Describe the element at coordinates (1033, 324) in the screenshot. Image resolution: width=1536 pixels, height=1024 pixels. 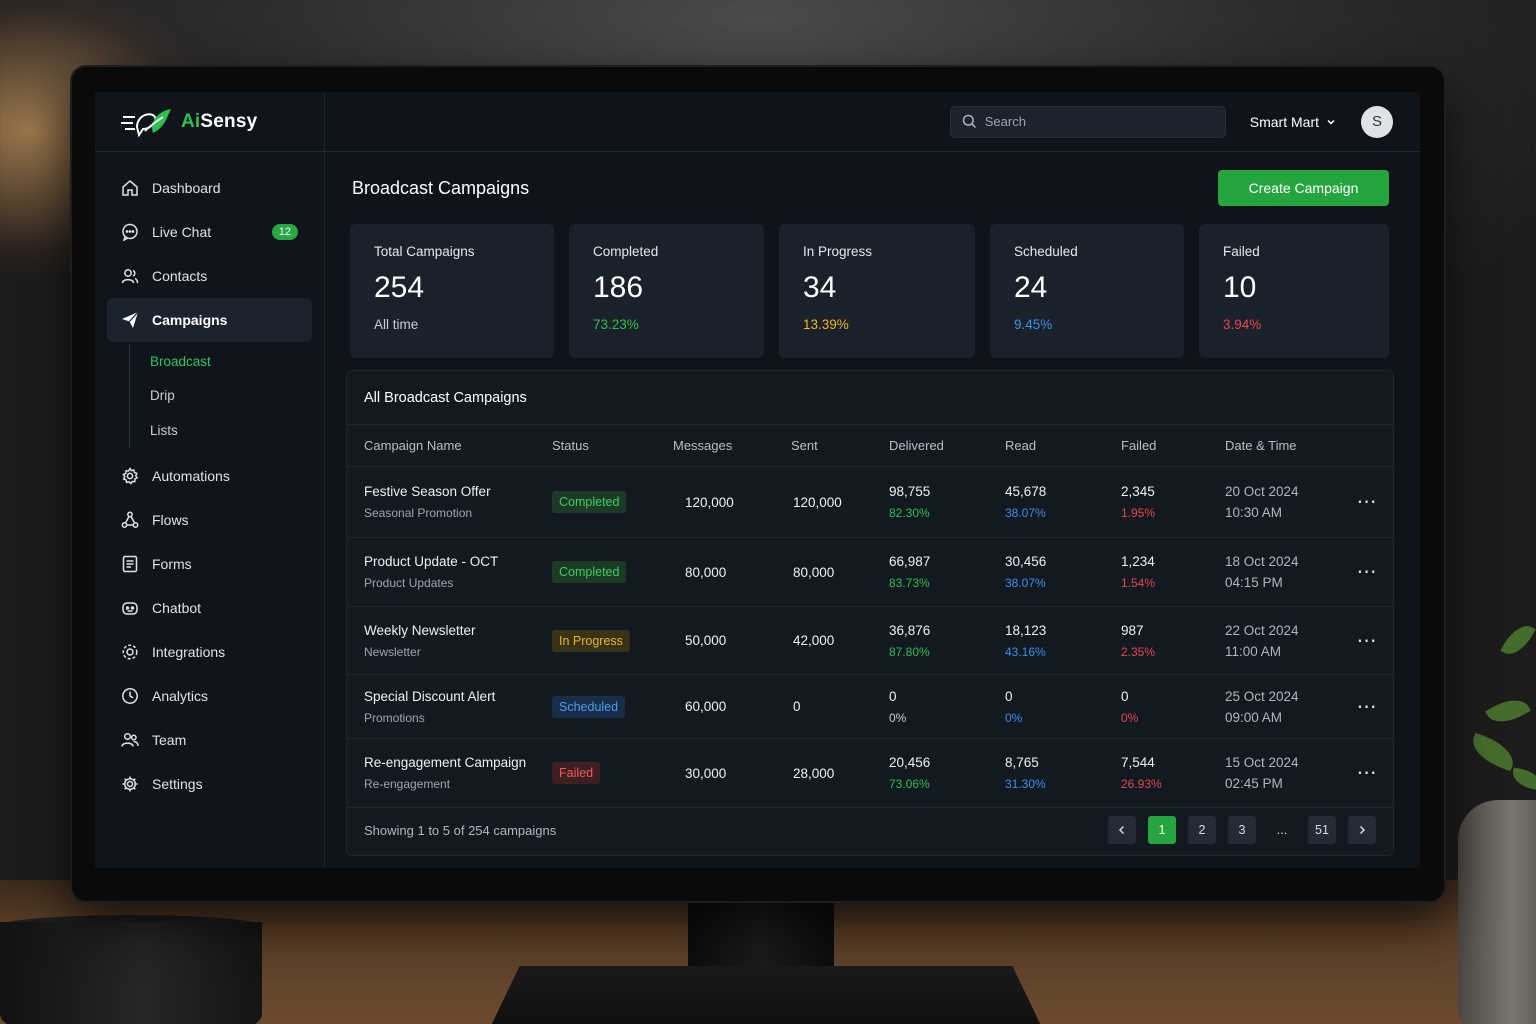
I see `stat-sub: 9.45%` at that location.